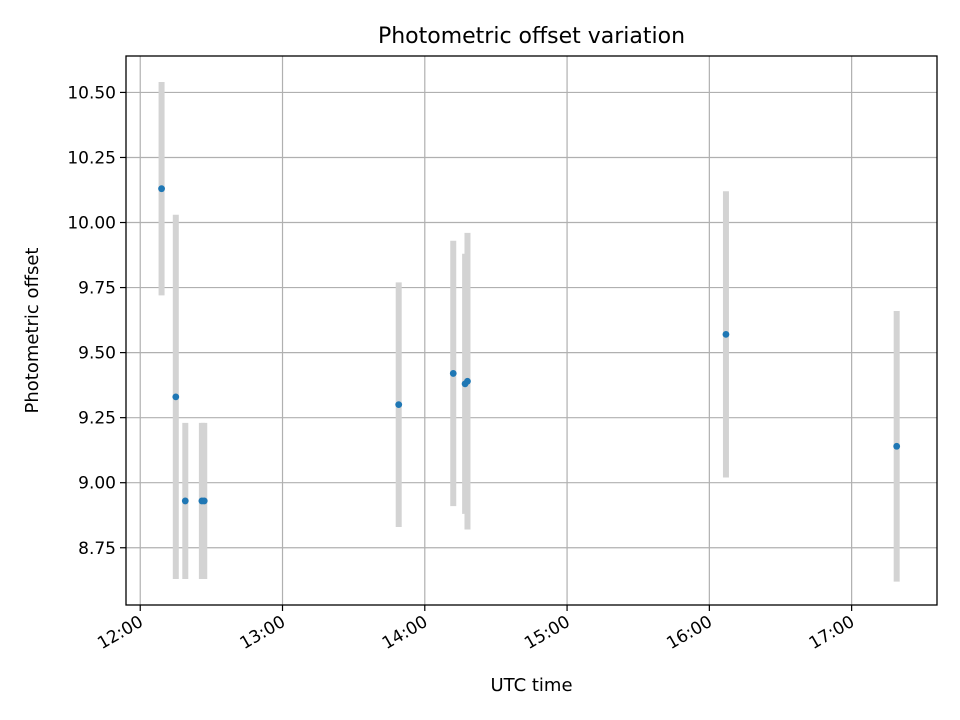 The height and width of the screenshot is (720, 960). Describe the element at coordinates (120, 633) in the screenshot. I see `x-tick-label: 12:00` at that location.